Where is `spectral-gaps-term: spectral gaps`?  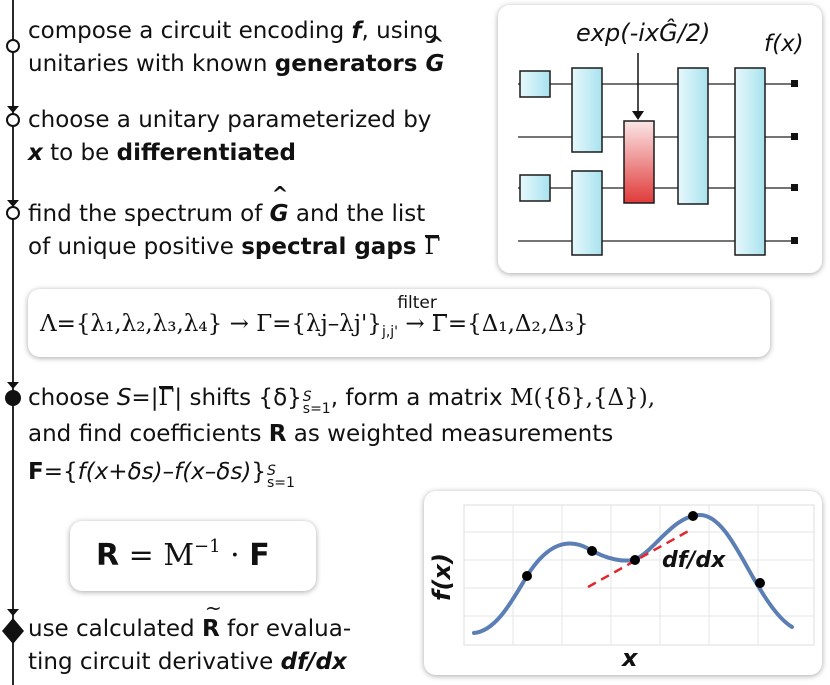
spectral-gaps-term: spectral gaps is located at coordinates (333, 247).